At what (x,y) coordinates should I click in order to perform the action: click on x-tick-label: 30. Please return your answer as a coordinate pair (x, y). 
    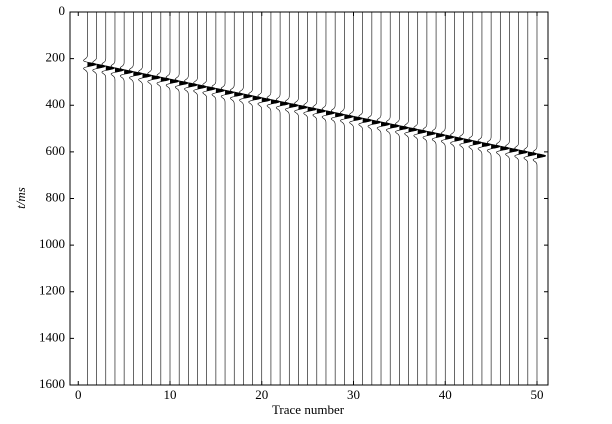
    Looking at the image, I should click on (353, 394).